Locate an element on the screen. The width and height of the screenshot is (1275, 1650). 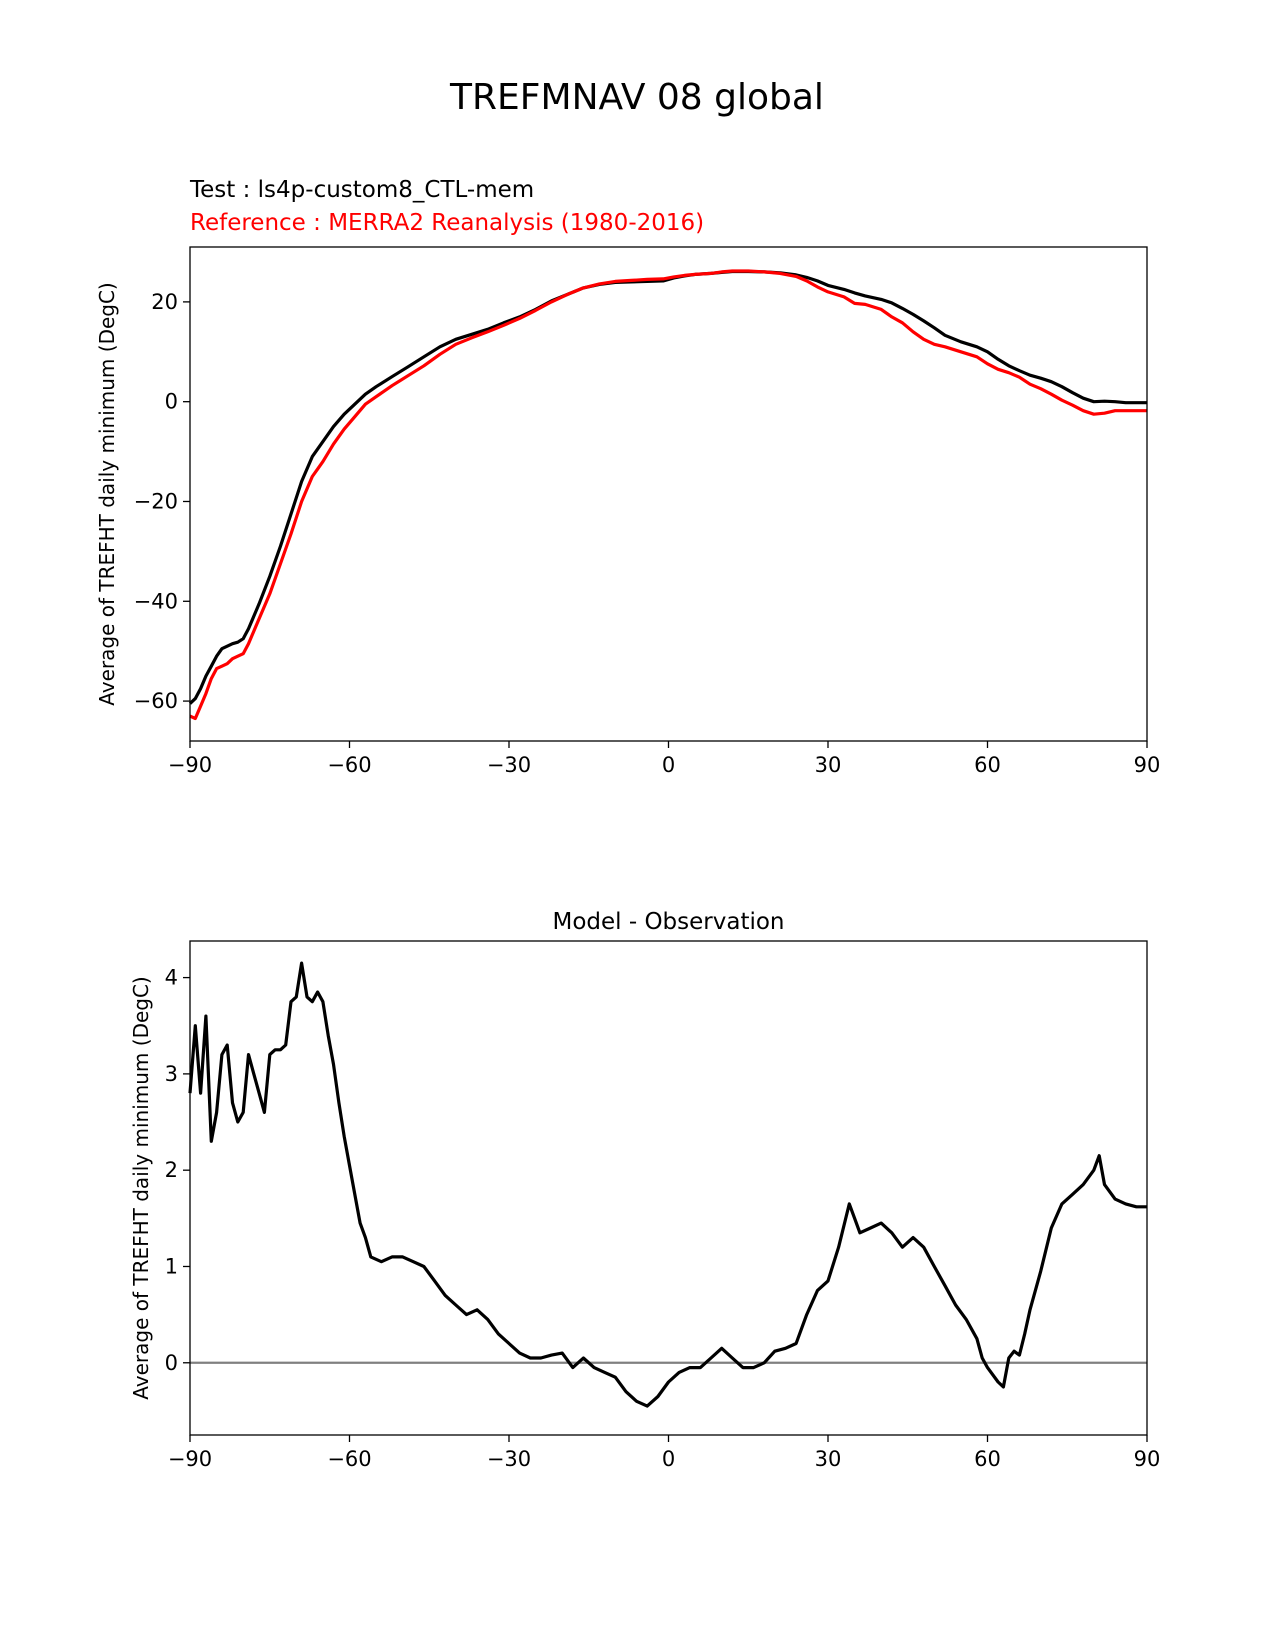
y-tick-label: −60 is located at coordinates (156, 701).